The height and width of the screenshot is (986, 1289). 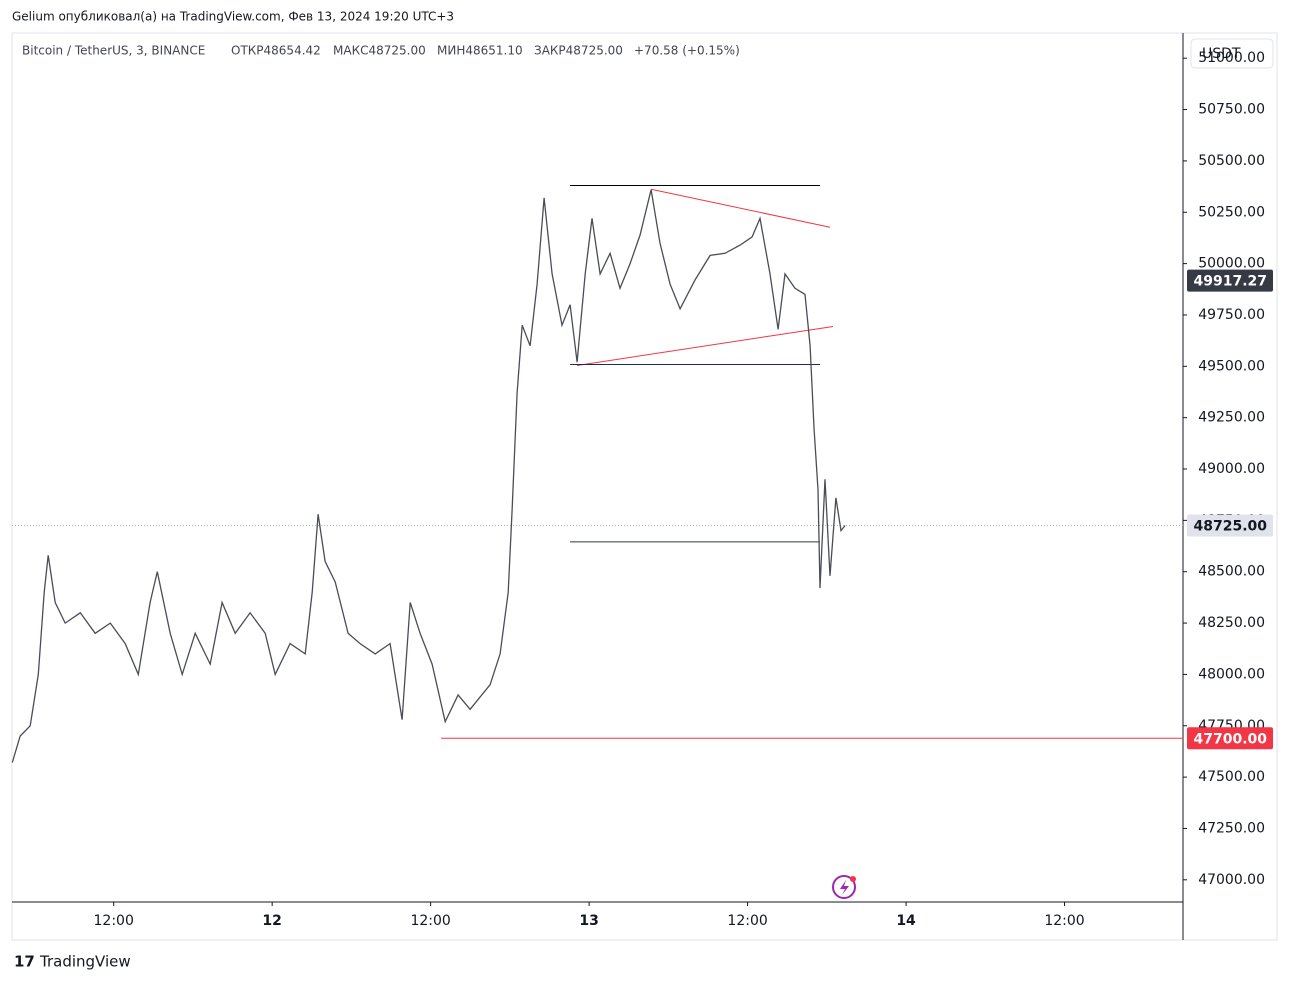 What do you see at coordinates (1231, 777) in the screenshot?
I see `y-tick-label: 47500.00` at bounding box center [1231, 777].